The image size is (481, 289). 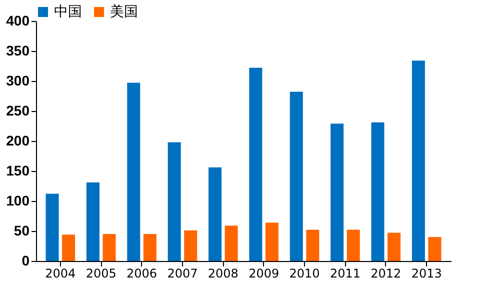 What do you see at coordinates (386, 273) in the screenshot?
I see `x-tick-label: 2012` at bounding box center [386, 273].